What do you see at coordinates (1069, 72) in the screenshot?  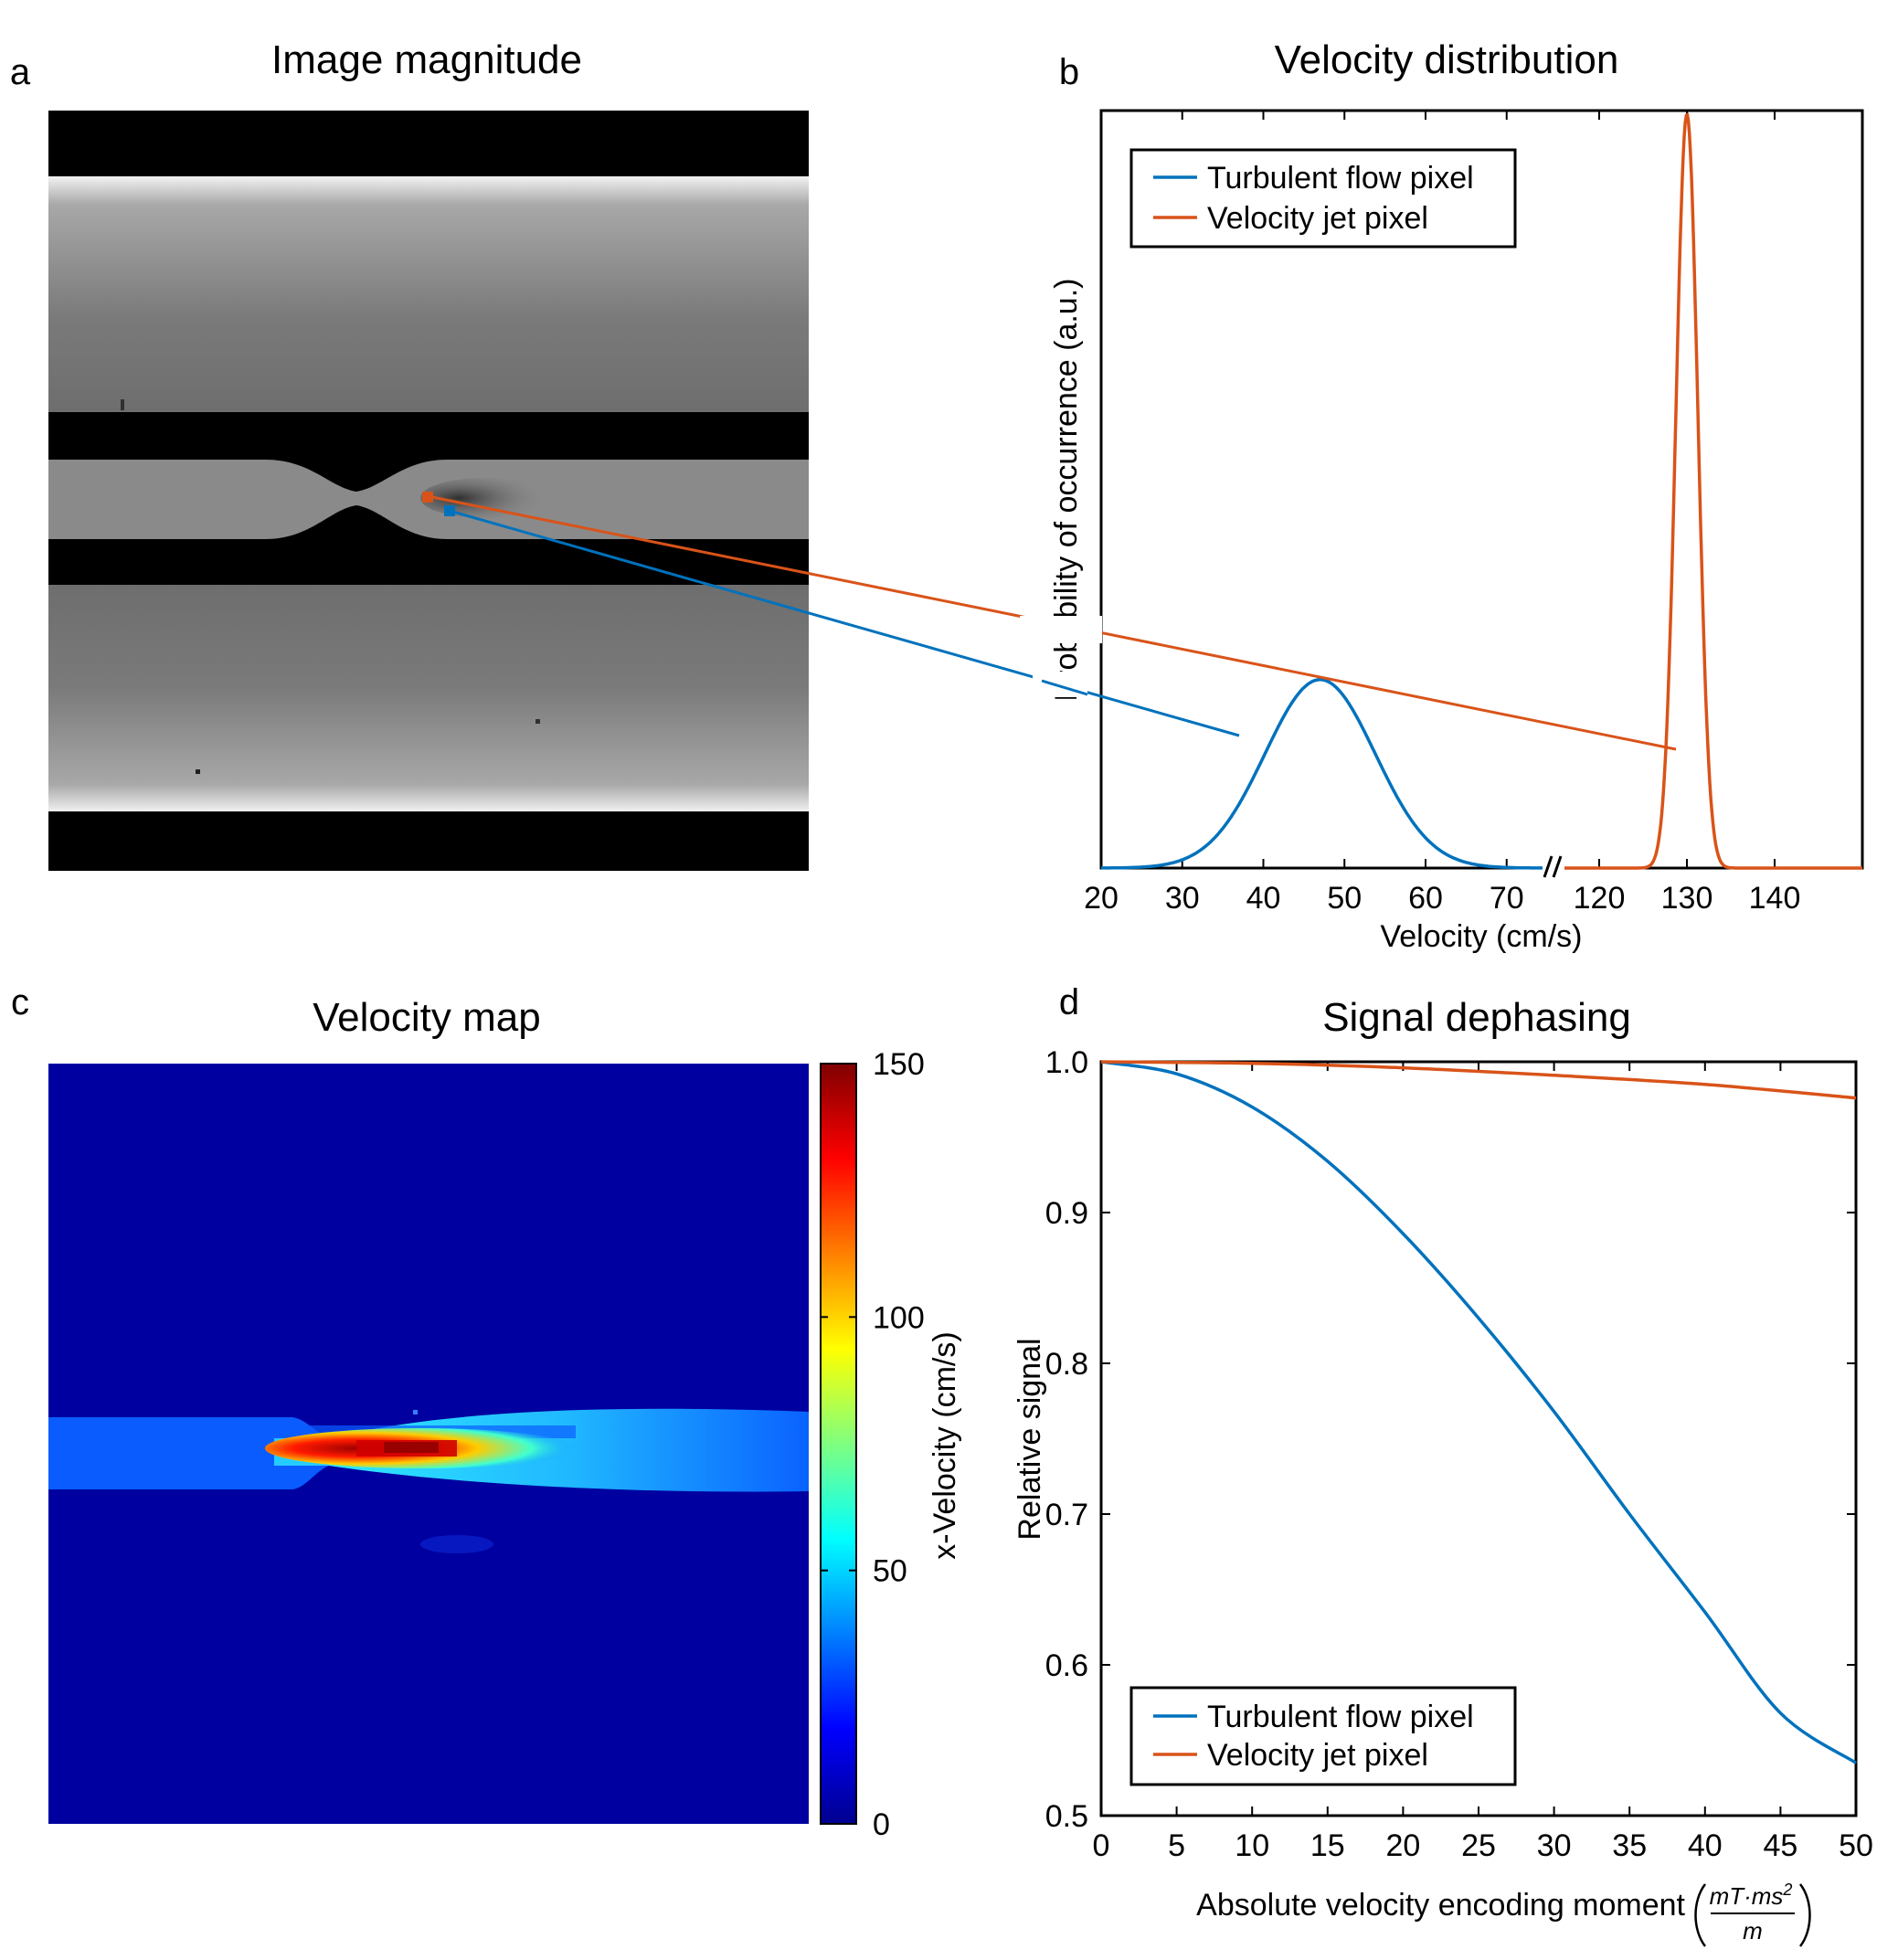 I see `panel-b-letter: b` at bounding box center [1069, 72].